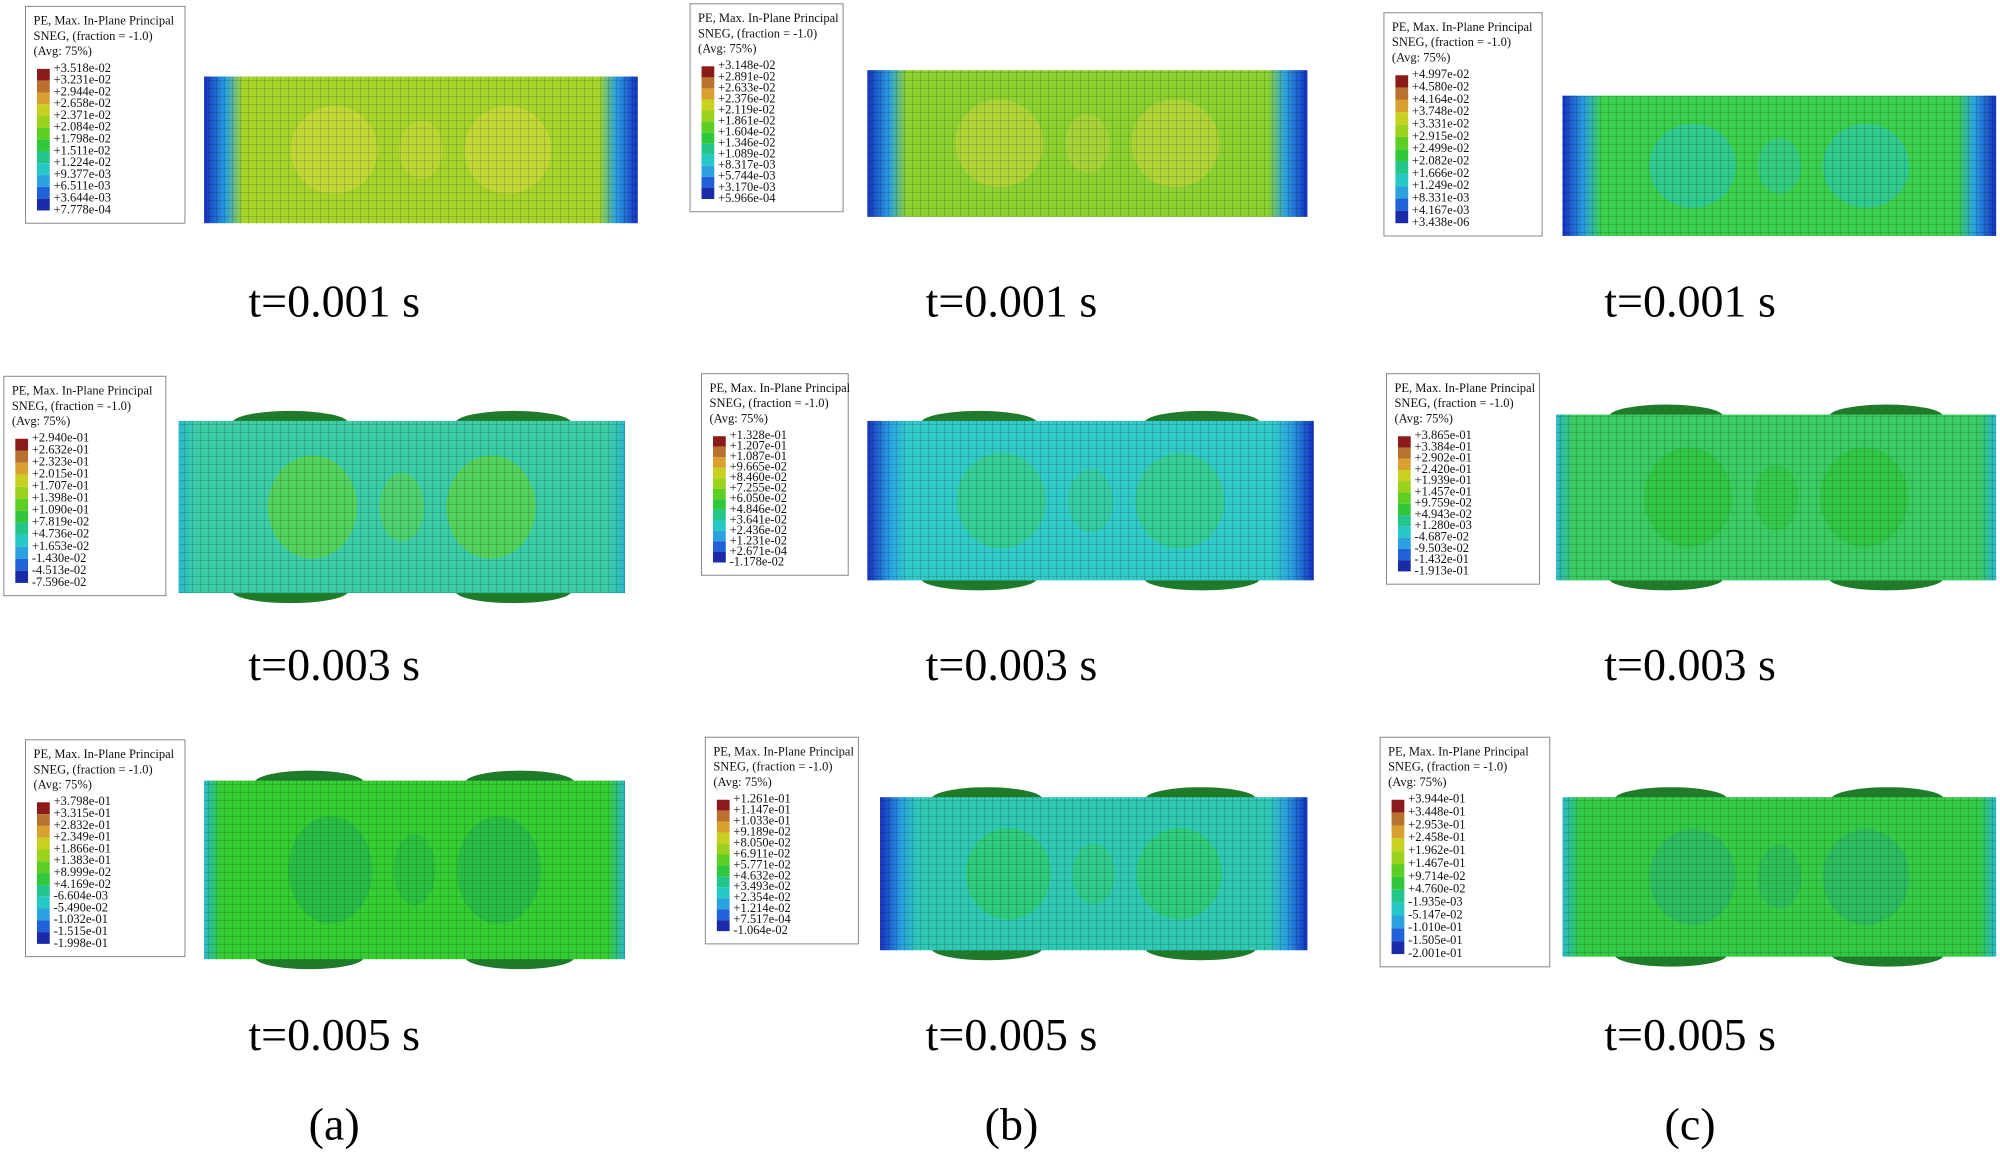 The width and height of the screenshot is (2000, 1163). What do you see at coordinates (82, 139) in the screenshot?
I see `legend-value: +1.798e-02` at bounding box center [82, 139].